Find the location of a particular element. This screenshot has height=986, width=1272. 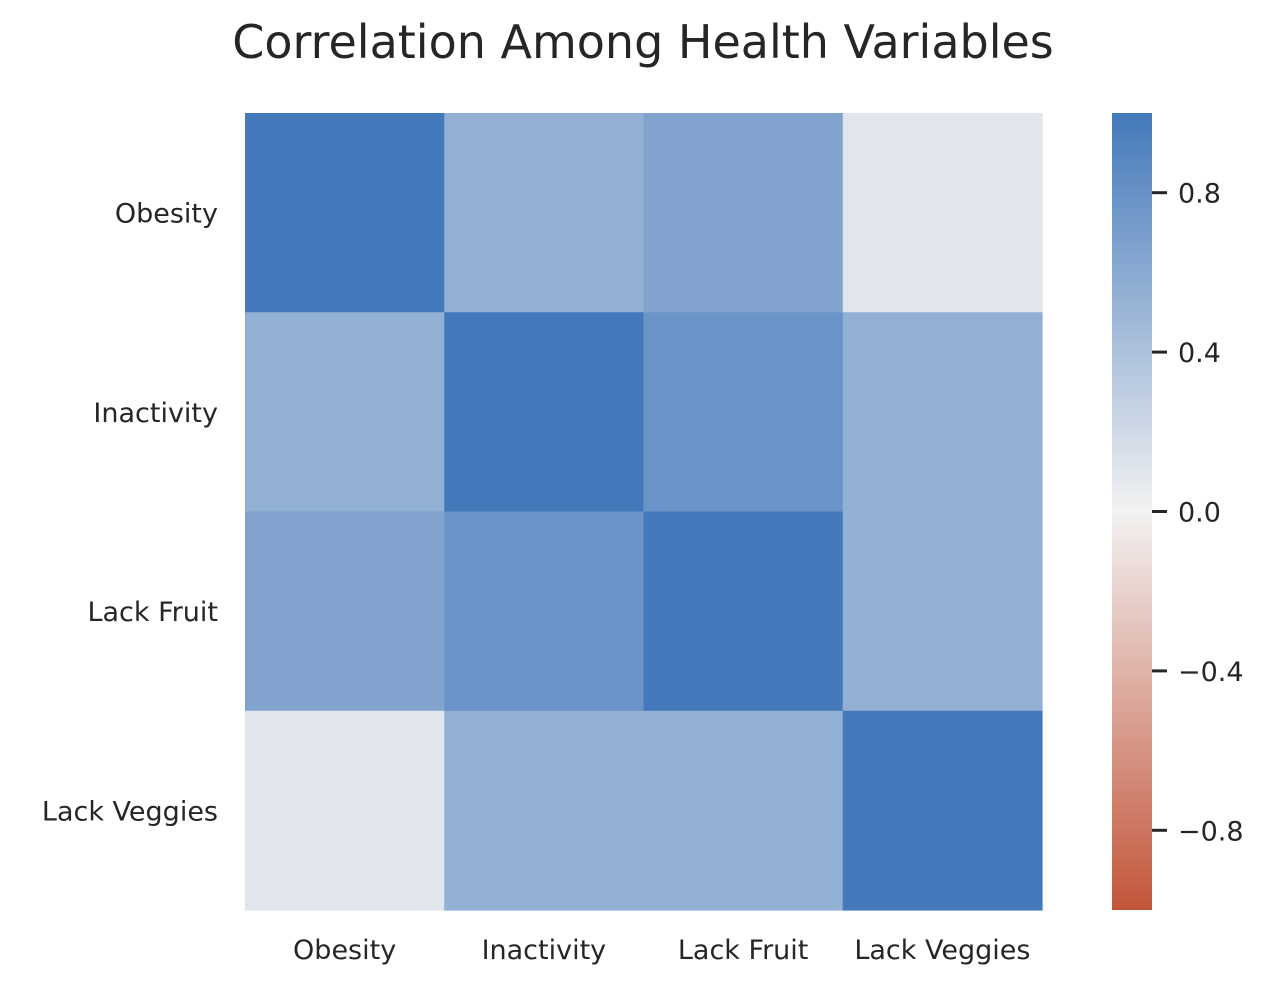

colorbar-gradient is located at coordinates (1132, 511).